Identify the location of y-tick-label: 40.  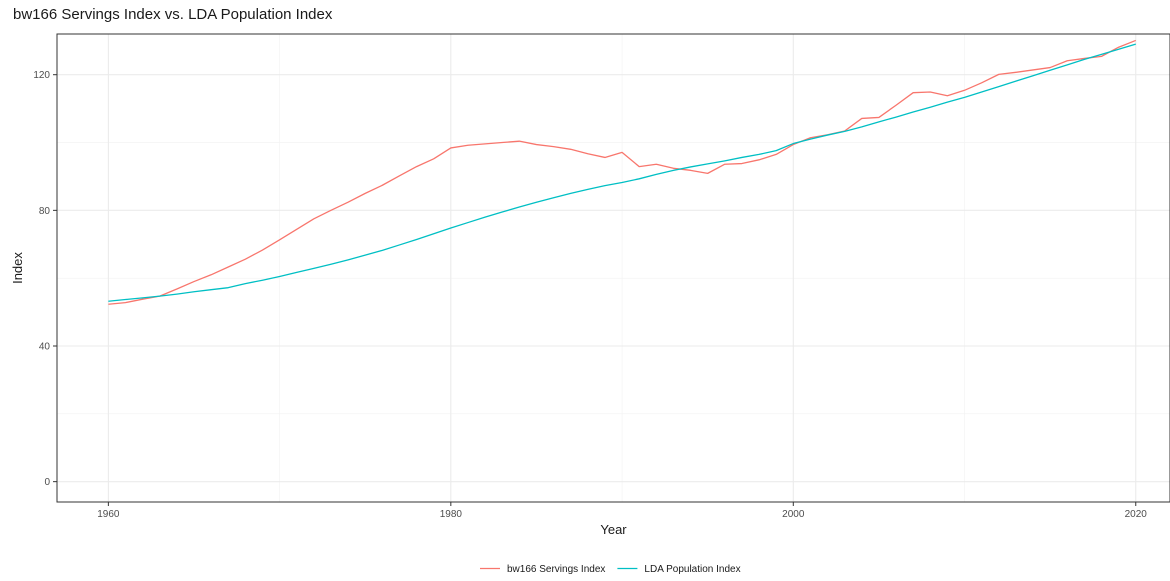
(45, 347).